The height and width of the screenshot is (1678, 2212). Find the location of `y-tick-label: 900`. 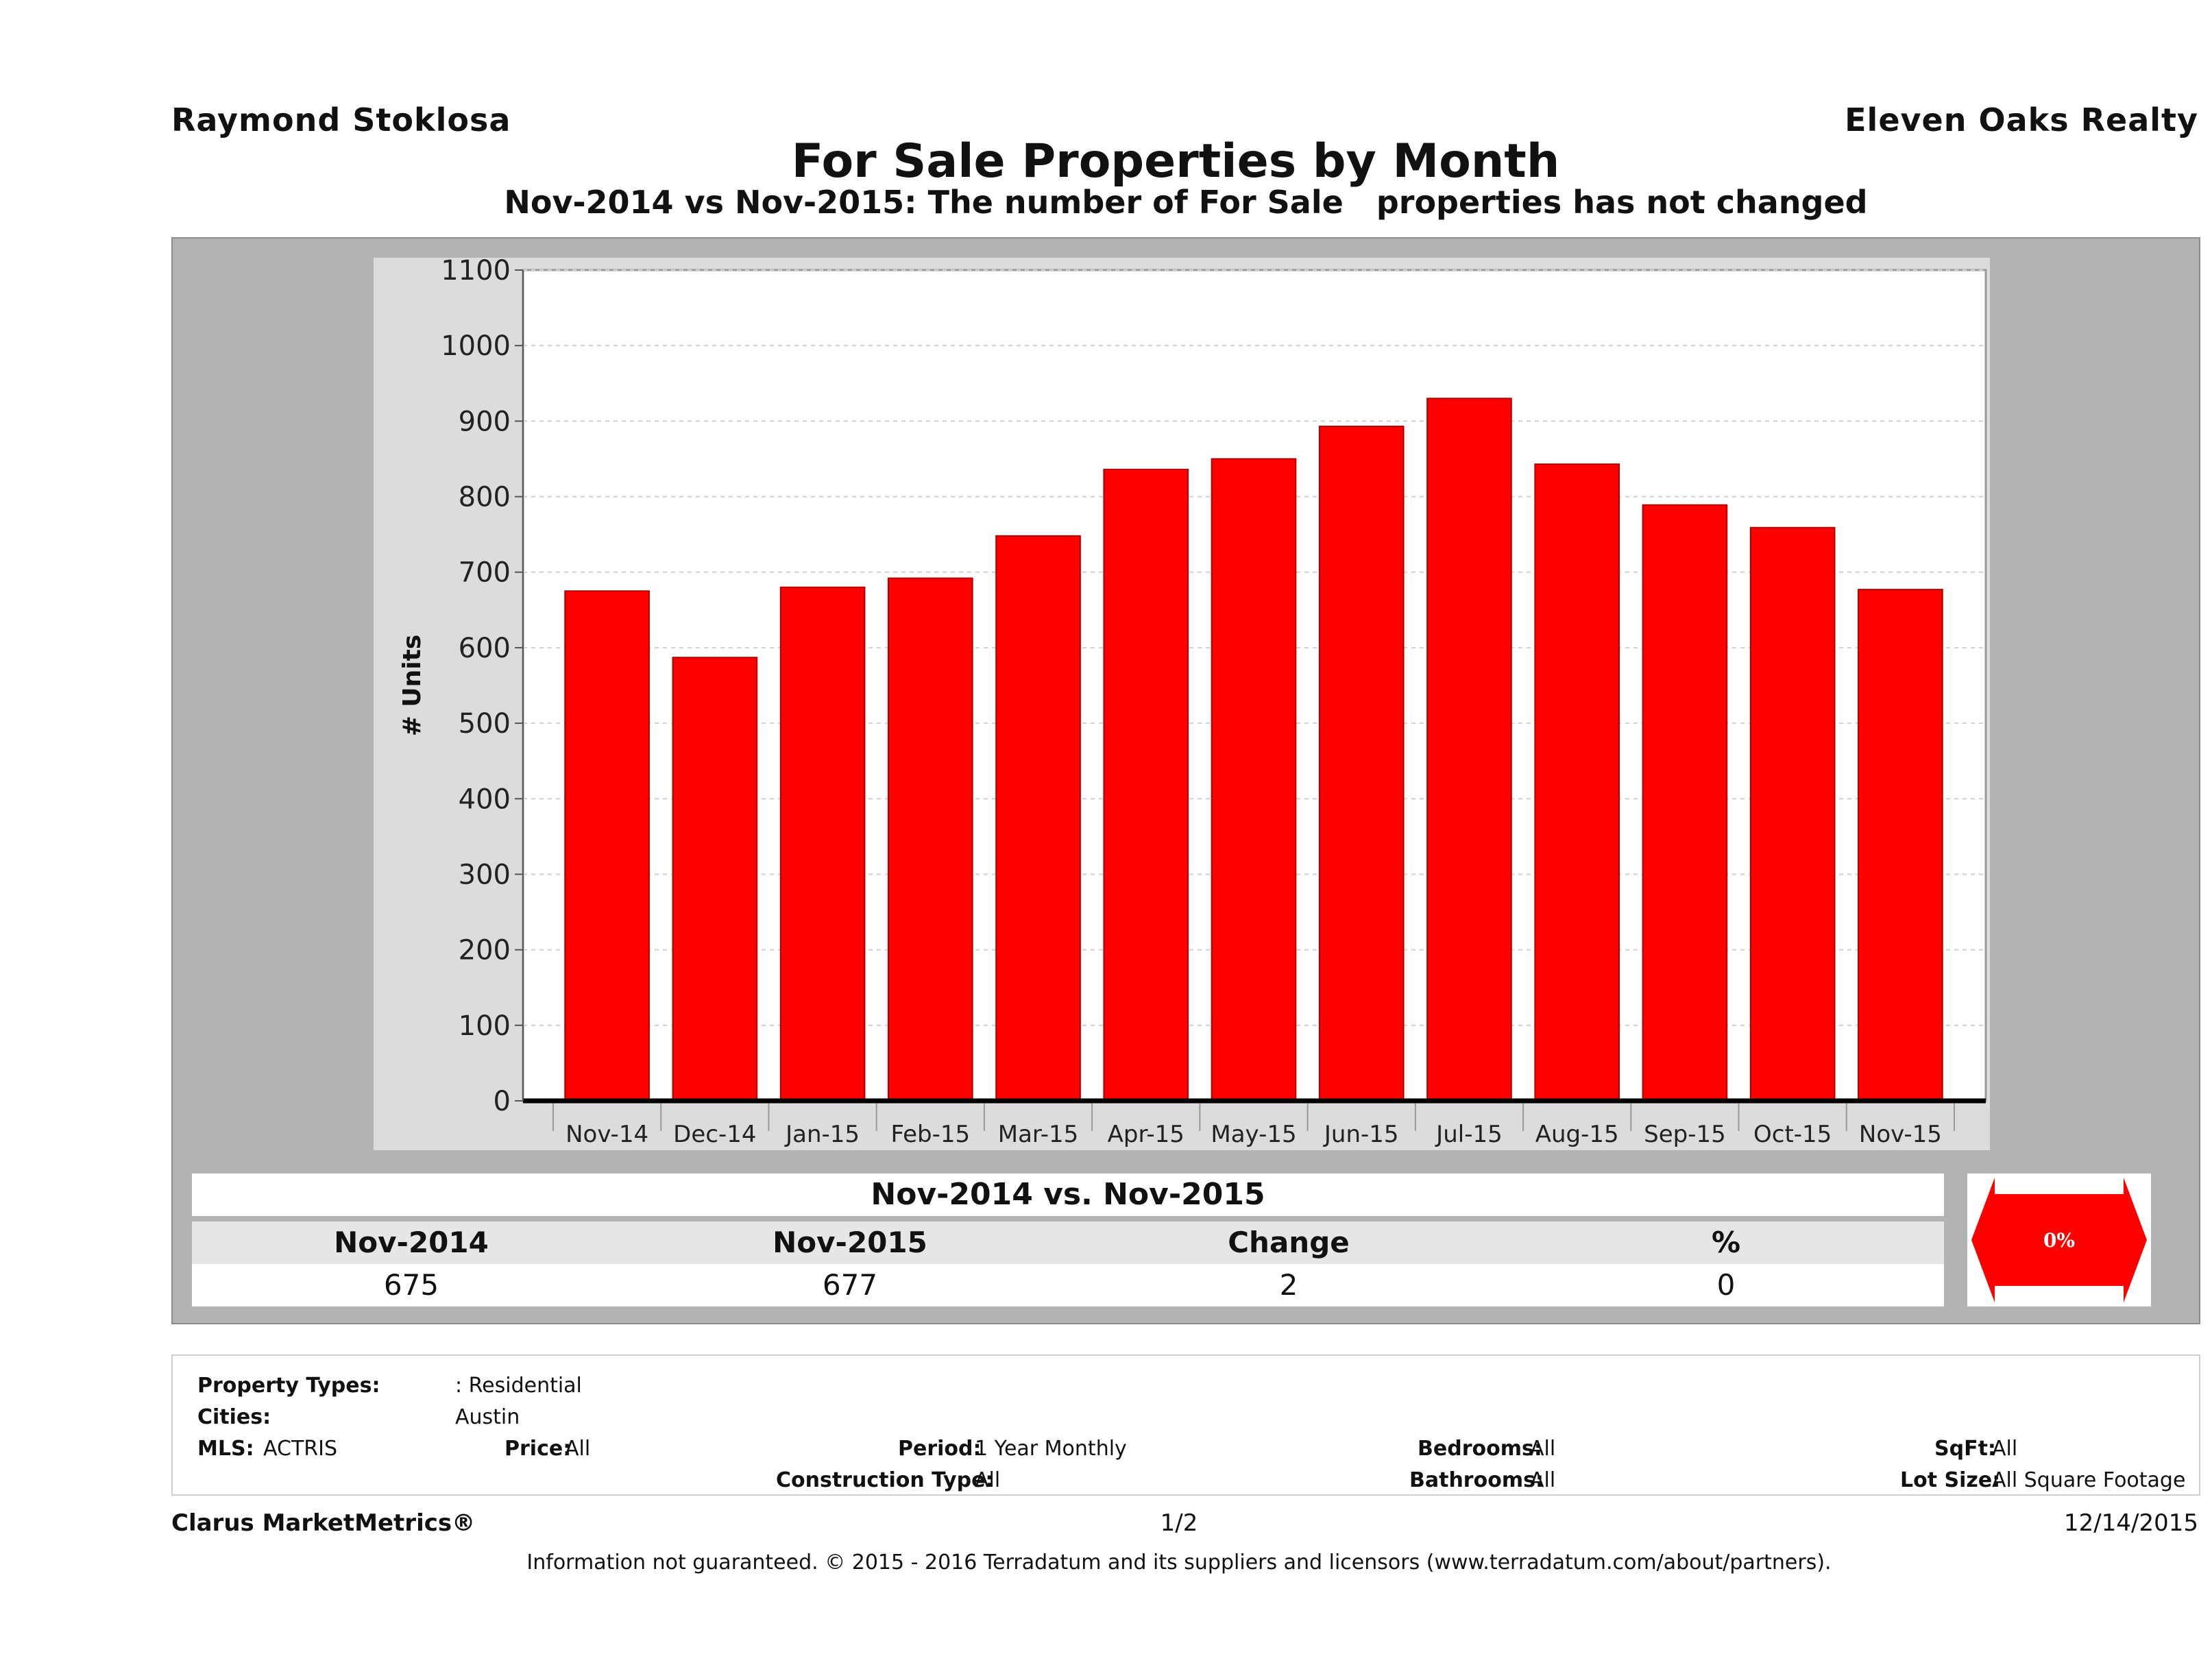

y-tick-label: 900 is located at coordinates (485, 422).